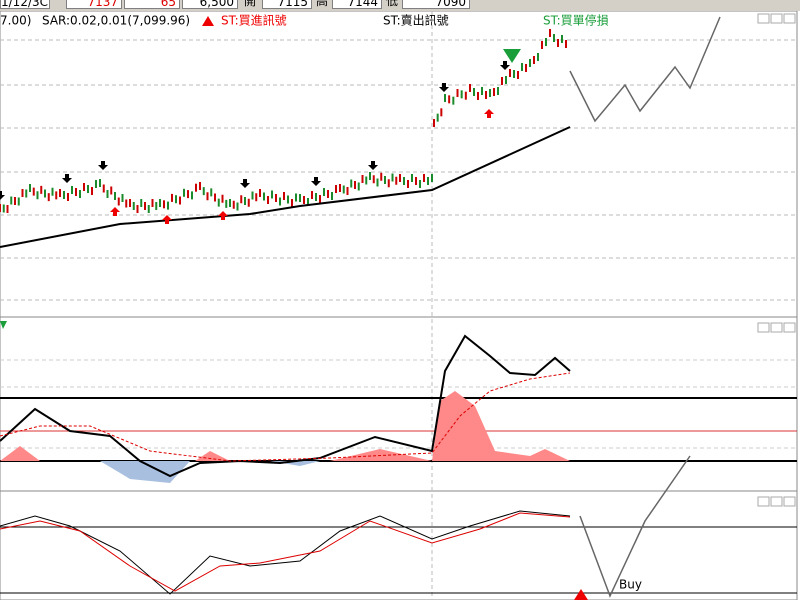 The image size is (800, 600). Describe the element at coordinates (392, 4) in the screenshot. I see `low-label: 低` at that location.